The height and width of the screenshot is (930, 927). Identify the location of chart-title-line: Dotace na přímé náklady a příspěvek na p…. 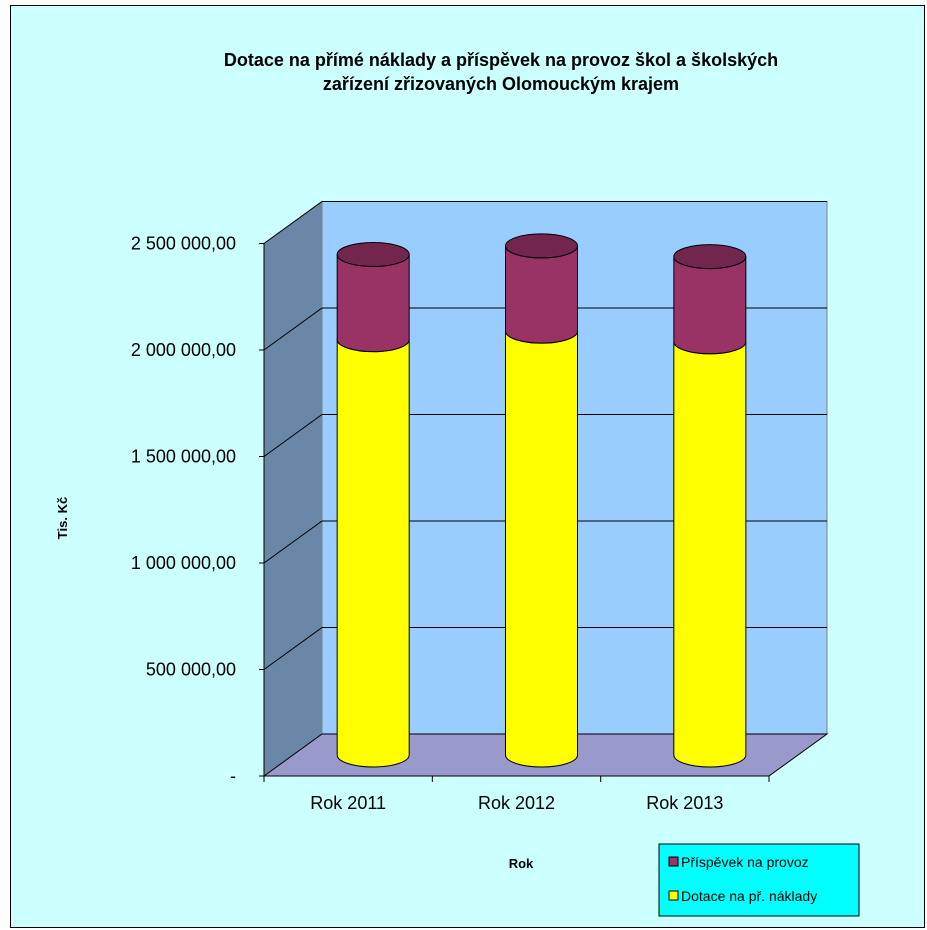
(501, 60).